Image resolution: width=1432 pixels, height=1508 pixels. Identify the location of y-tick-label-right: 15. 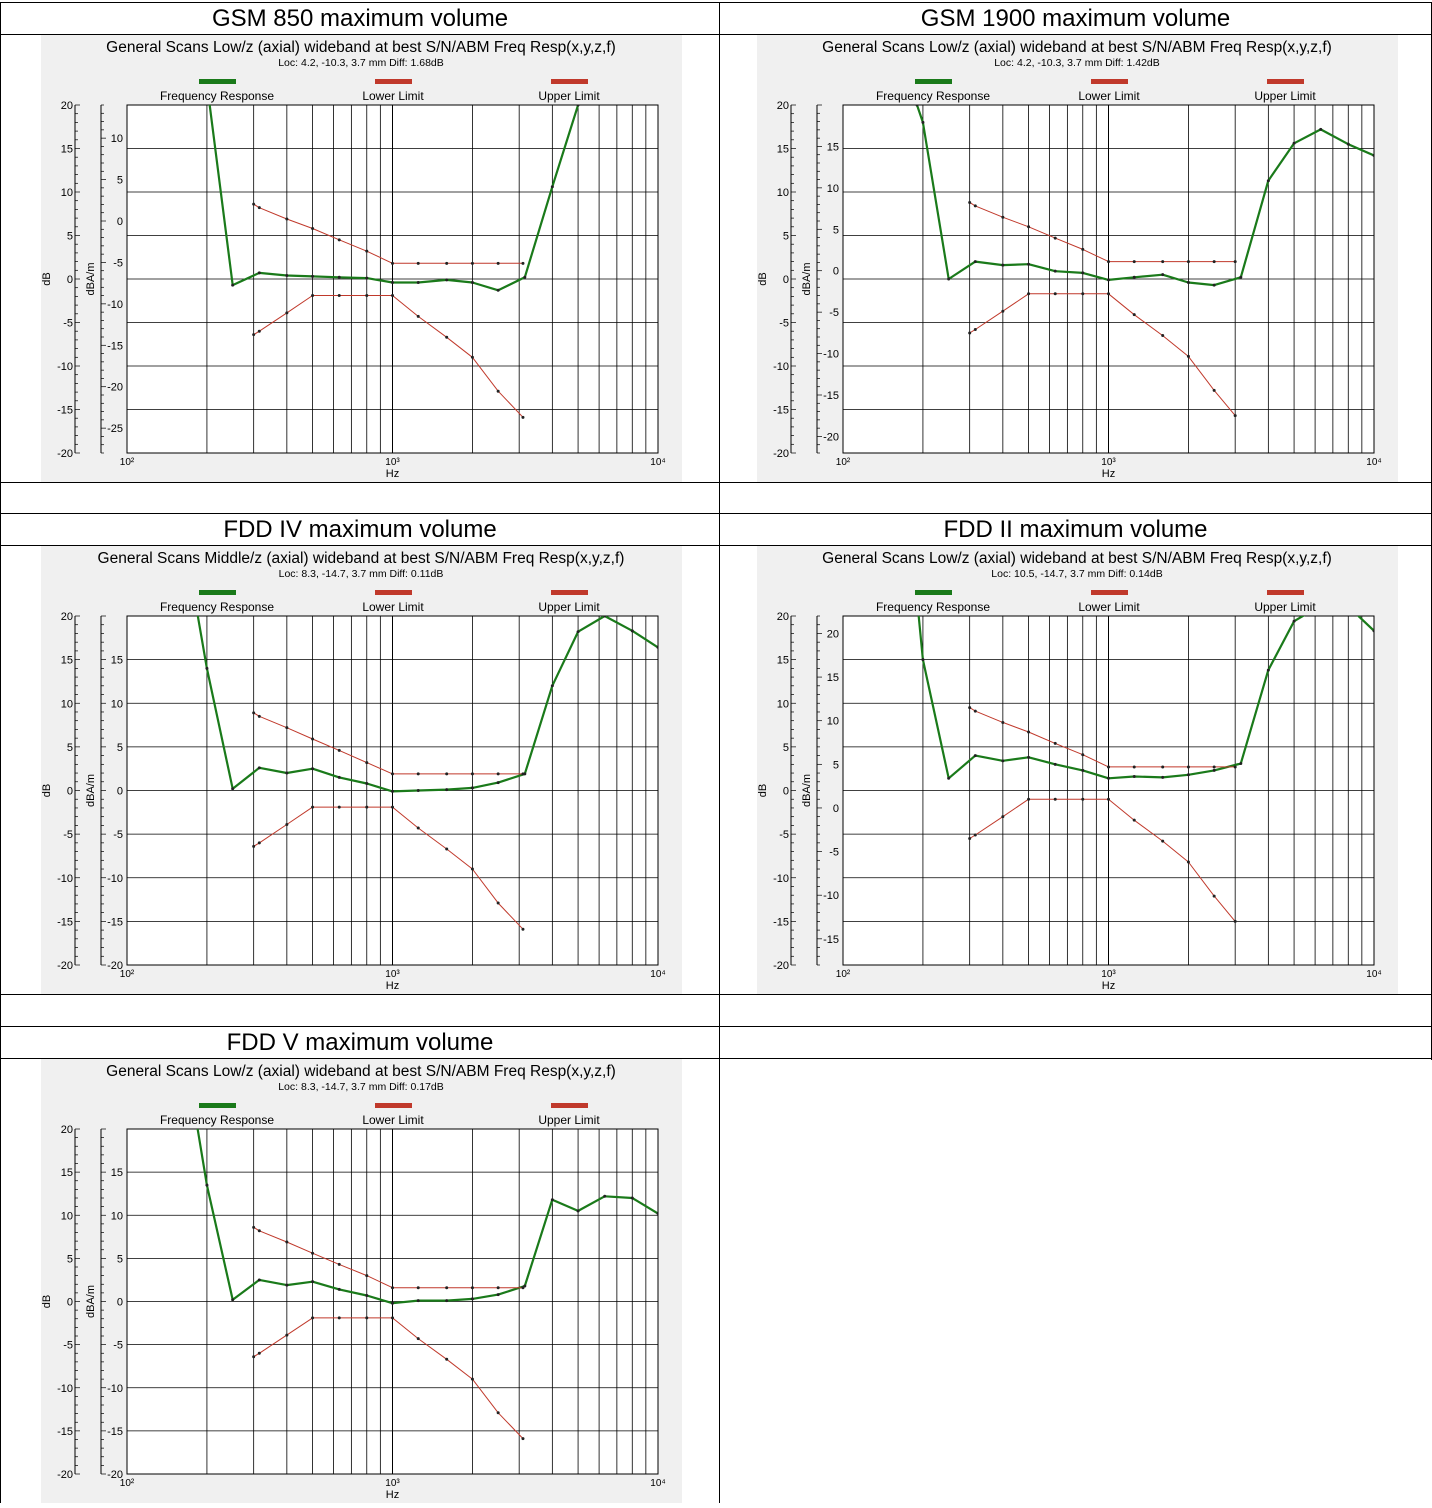
(117, 661).